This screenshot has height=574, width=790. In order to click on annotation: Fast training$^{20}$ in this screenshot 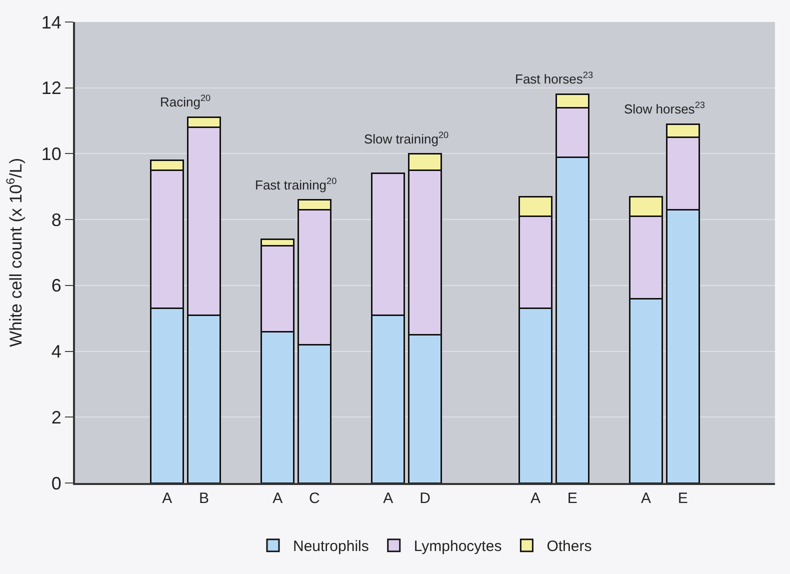, I will do `click(296, 184)`.